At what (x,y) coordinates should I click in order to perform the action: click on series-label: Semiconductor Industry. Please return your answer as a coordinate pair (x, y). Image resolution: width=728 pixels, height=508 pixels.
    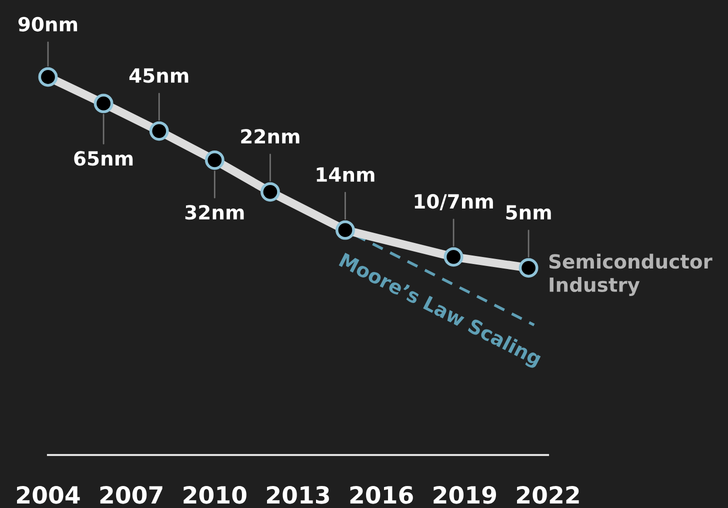
    Looking at the image, I should click on (630, 275).